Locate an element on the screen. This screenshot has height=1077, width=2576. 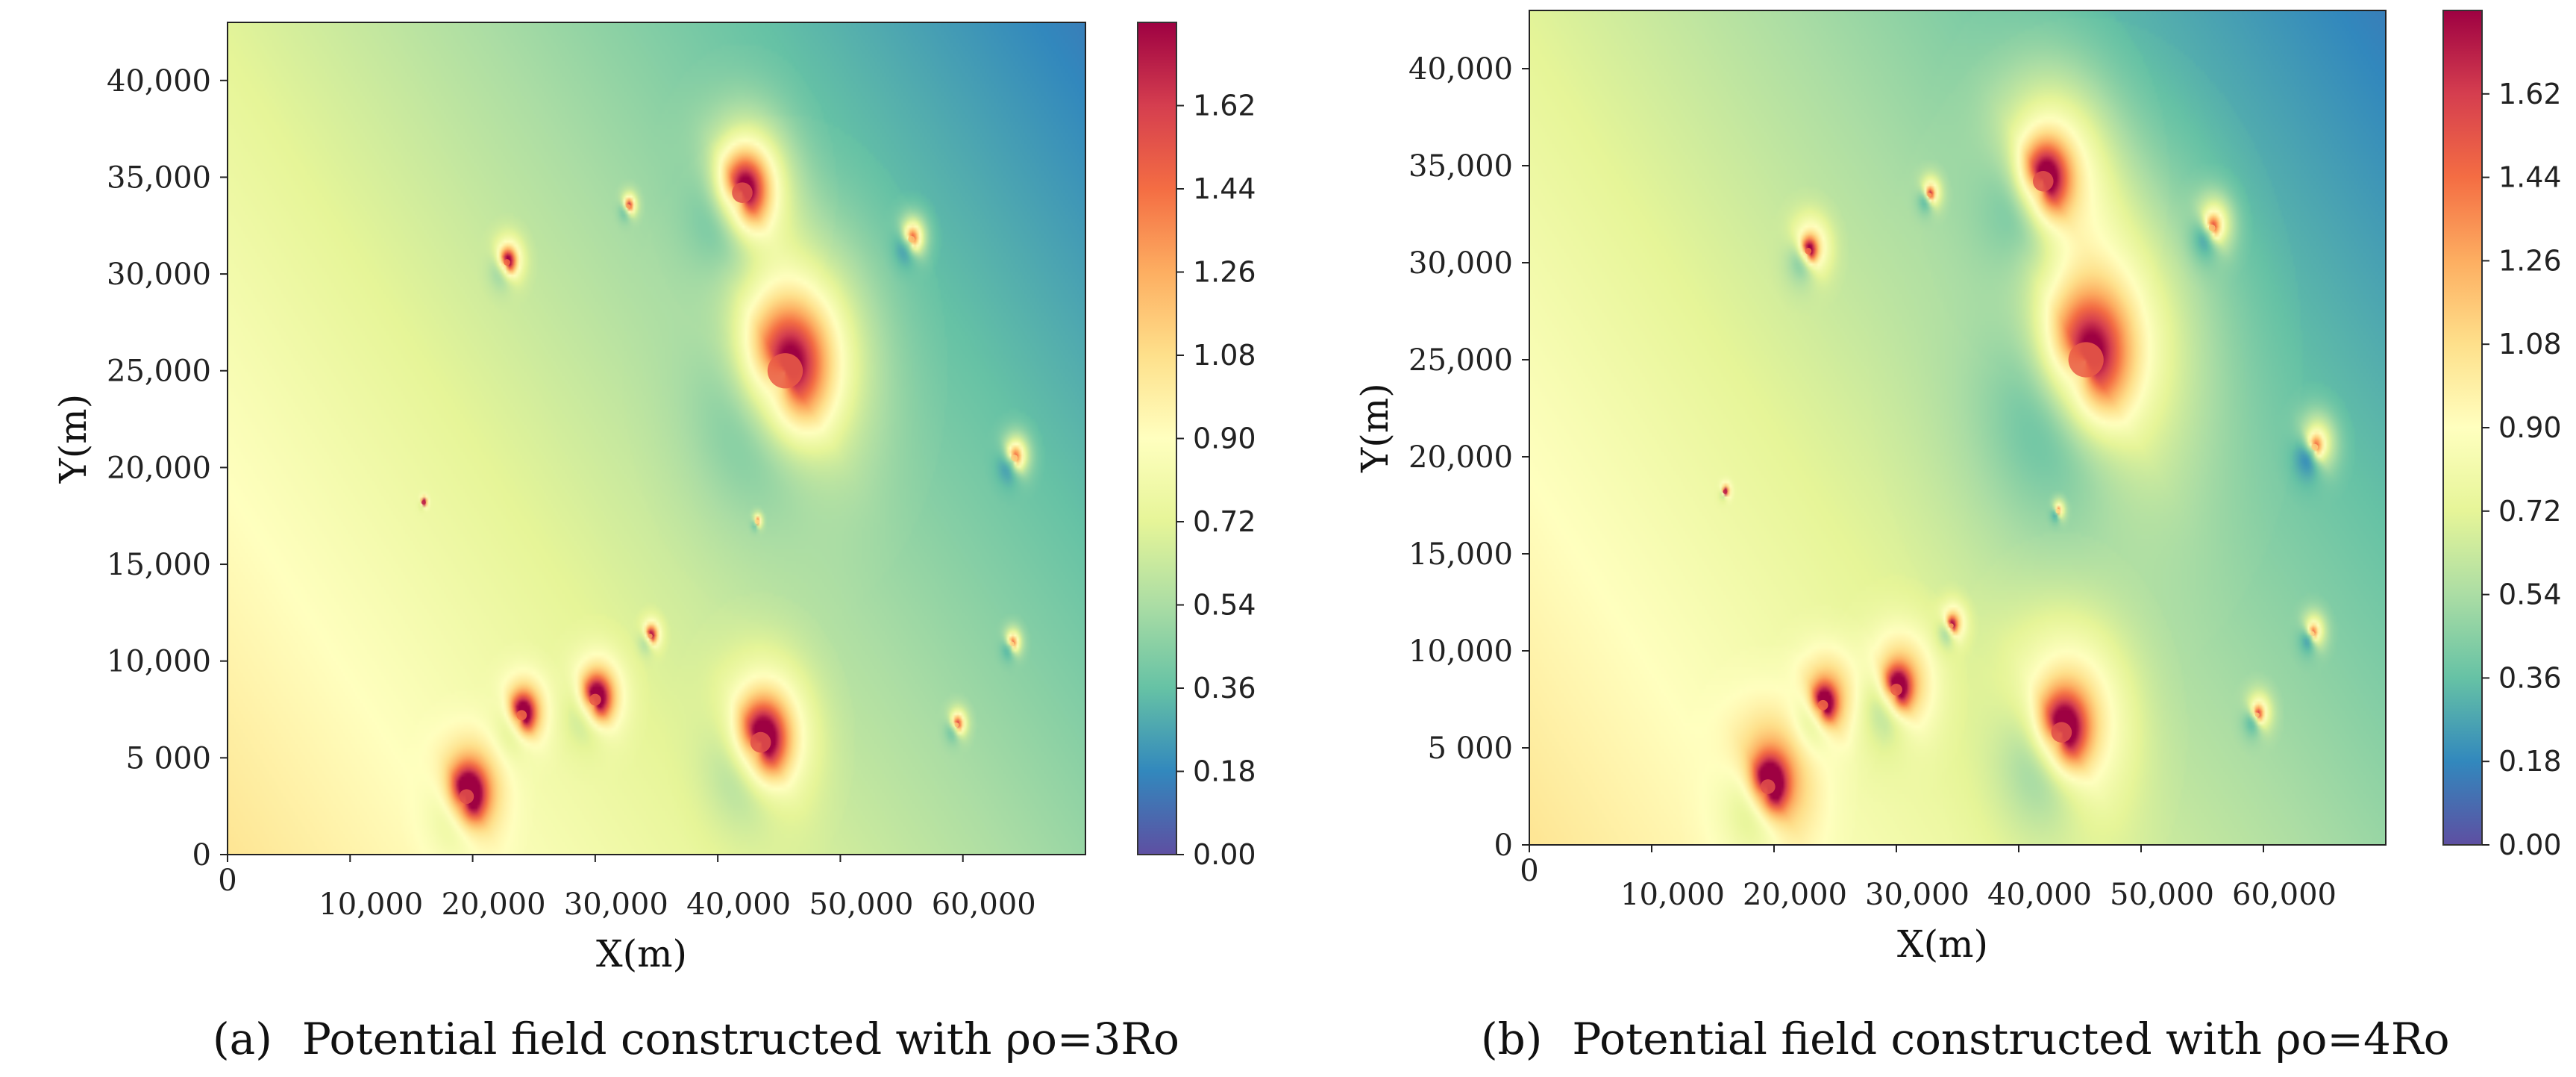
panel-label: (b) is located at coordinates (1511, 1039).